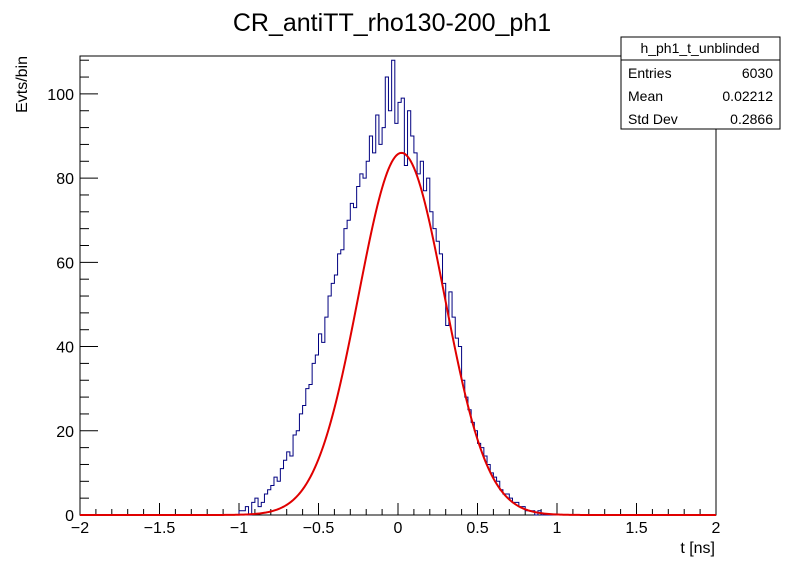  What do you see at coordinates (636, 528) in the screenshot?
I see `x-tick-label: 1.5` at bounding box center [636, 528].